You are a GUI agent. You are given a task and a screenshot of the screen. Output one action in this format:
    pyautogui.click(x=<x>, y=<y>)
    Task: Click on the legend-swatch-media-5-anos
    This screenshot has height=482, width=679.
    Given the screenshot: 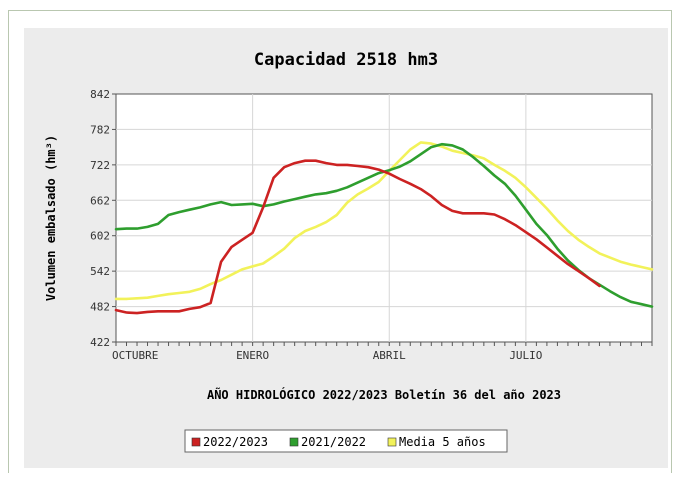 What is the action you would take?
    pyautogui.click(x=392, y=442)
    